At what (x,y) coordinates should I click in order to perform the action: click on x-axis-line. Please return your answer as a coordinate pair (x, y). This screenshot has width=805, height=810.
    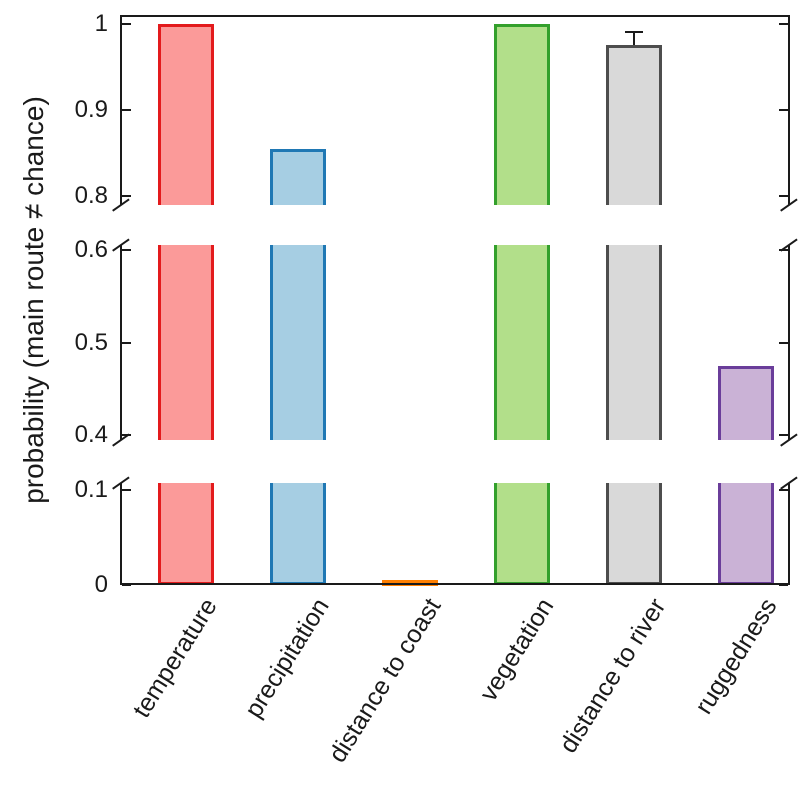
    Looking at the image, I should click on (455, 584).